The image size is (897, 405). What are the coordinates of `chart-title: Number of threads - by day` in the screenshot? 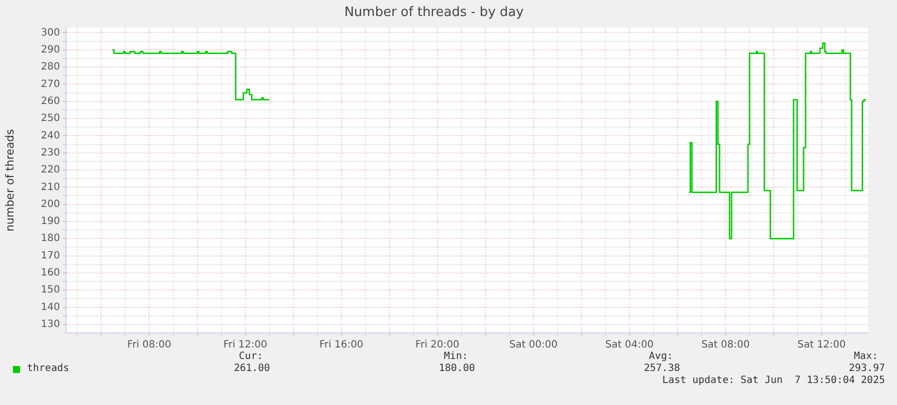 It's located at (434, 12).